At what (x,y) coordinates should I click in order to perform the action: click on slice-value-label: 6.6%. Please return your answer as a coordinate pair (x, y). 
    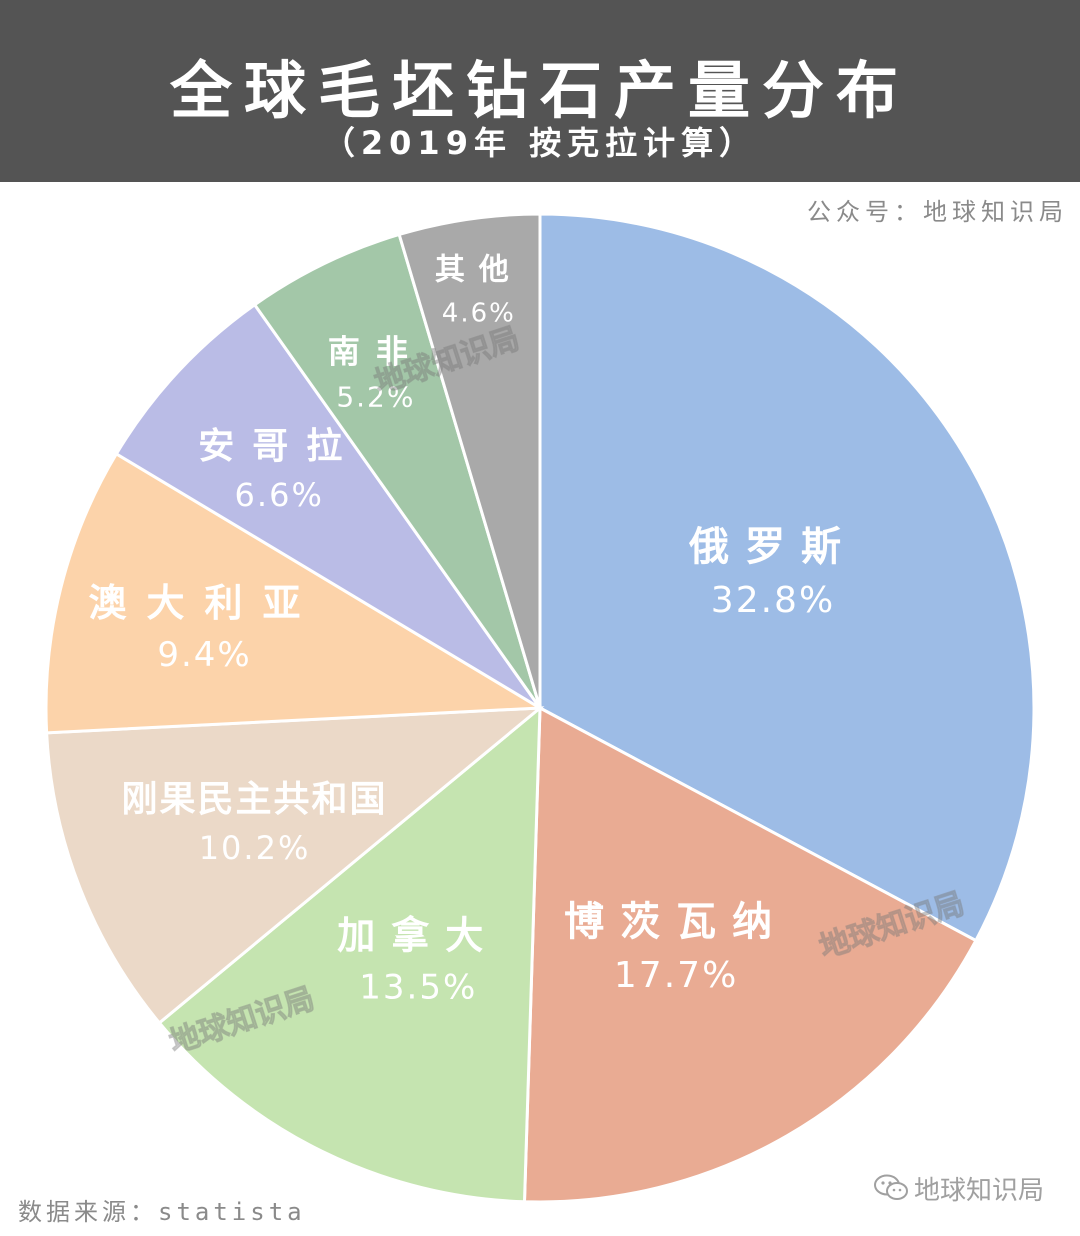
    Looking at the image, I should click on (279, 495).